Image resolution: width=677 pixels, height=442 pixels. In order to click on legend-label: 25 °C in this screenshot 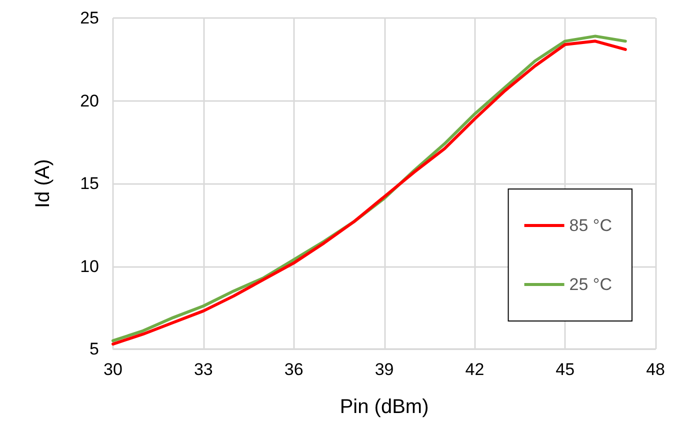, I will do `click(590, 284)`.